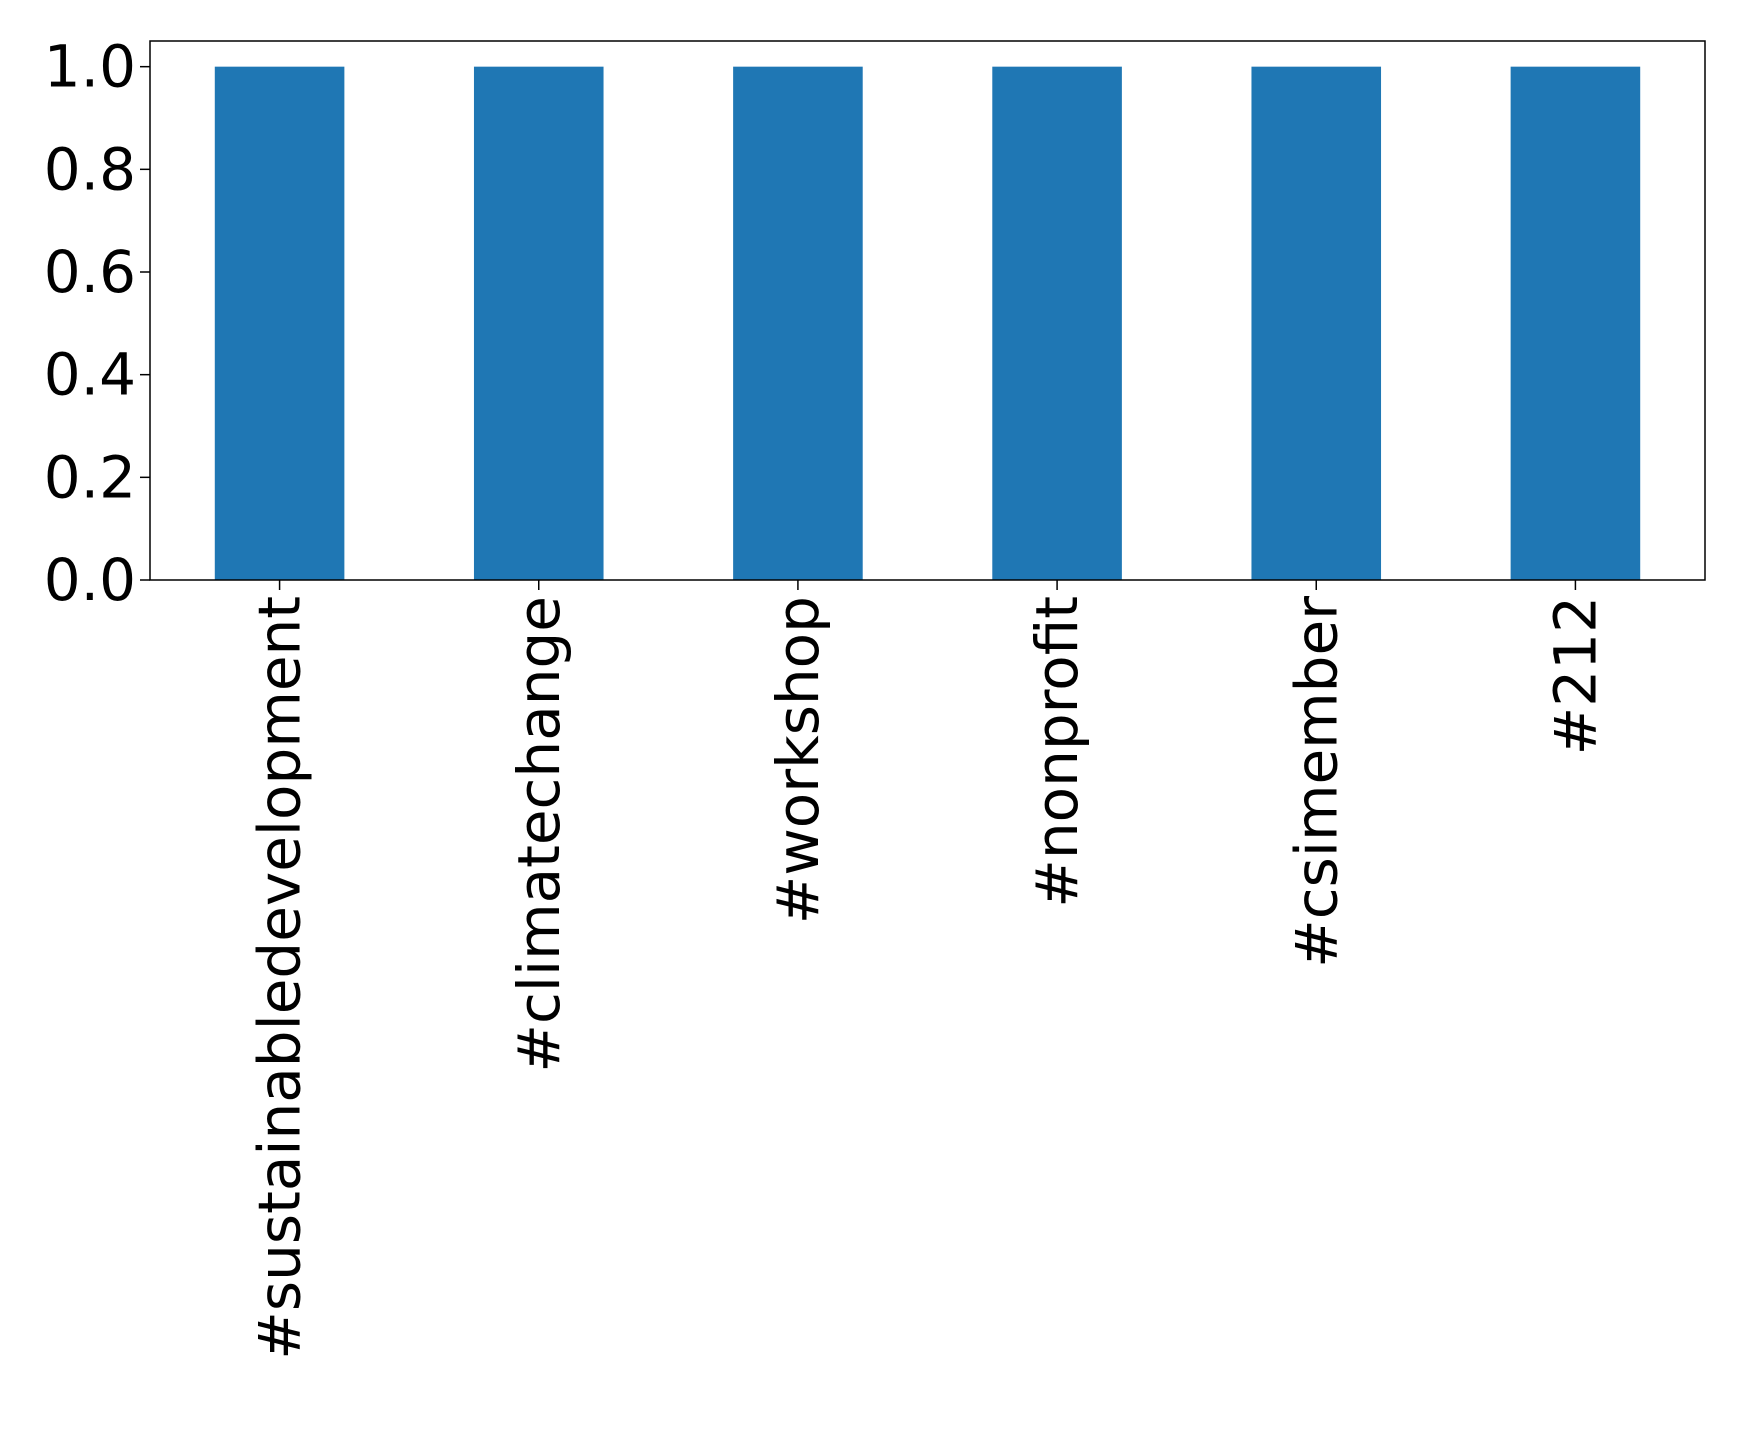  Describe the element at coordinates (280, 978) in the screenshot. I see `x-tick-label: #sustainabledevelopment` at that location.